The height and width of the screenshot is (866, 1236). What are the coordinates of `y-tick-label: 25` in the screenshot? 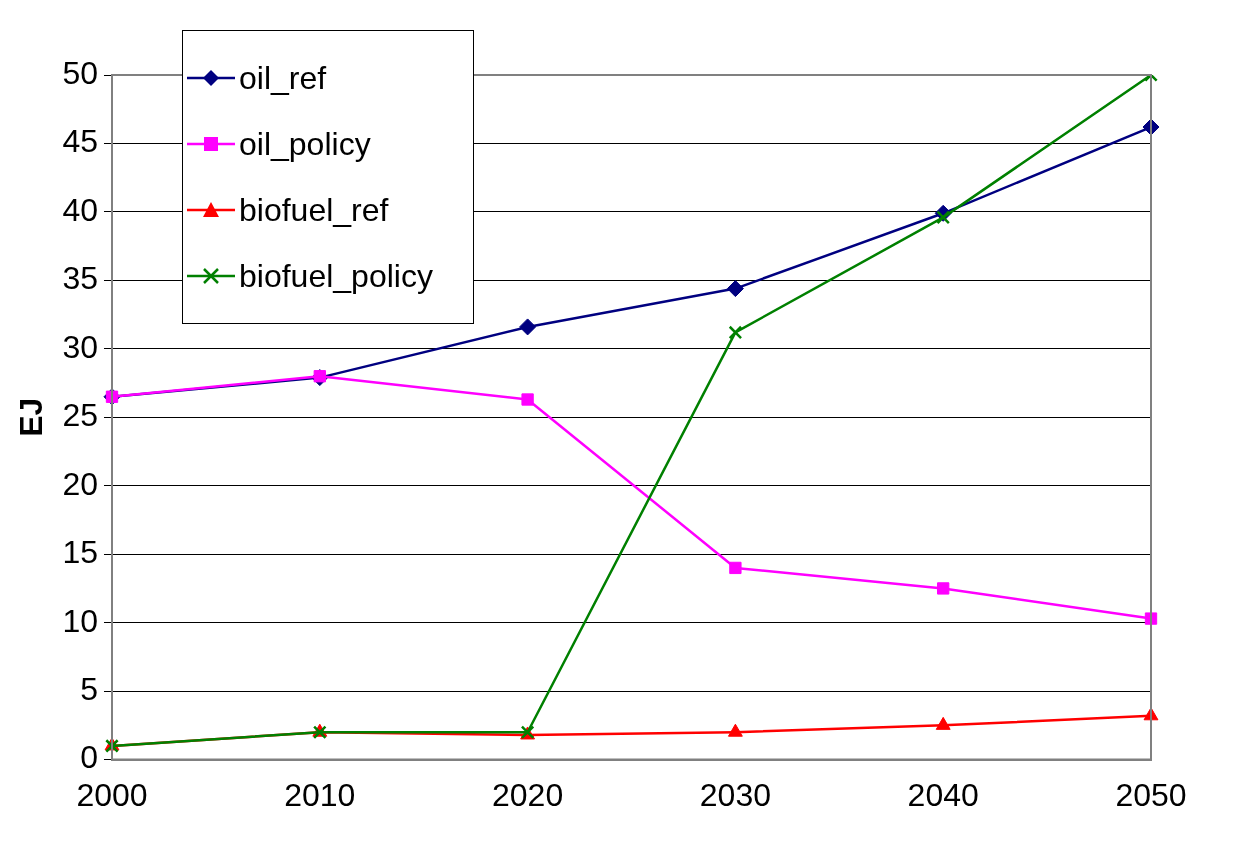 It's located at (80, 415).